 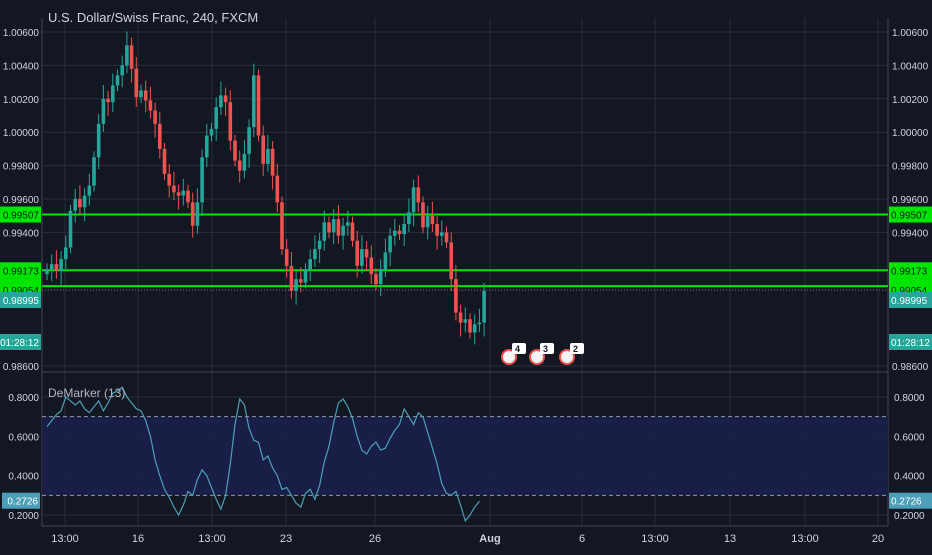 I want to click on demarker-tick-label-right: 0.8000, so click(x=909, y=398).